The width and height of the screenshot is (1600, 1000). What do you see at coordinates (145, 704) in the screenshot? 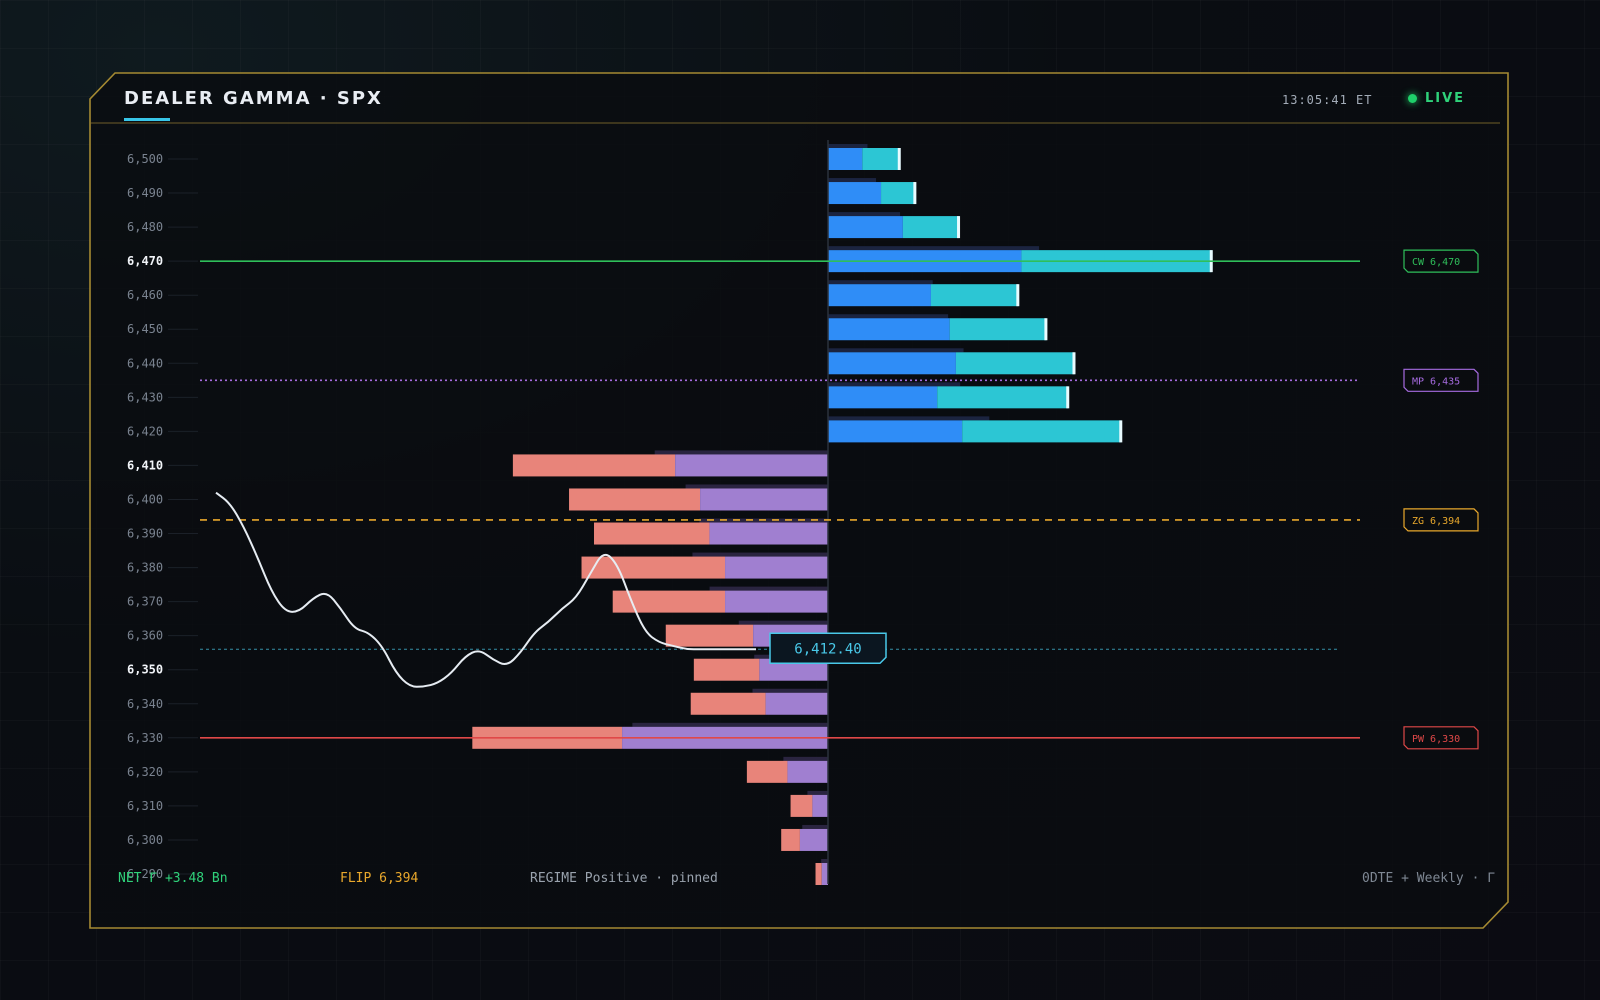
I see `y-tick-label: 6,340` at bounding box center [145, 704].